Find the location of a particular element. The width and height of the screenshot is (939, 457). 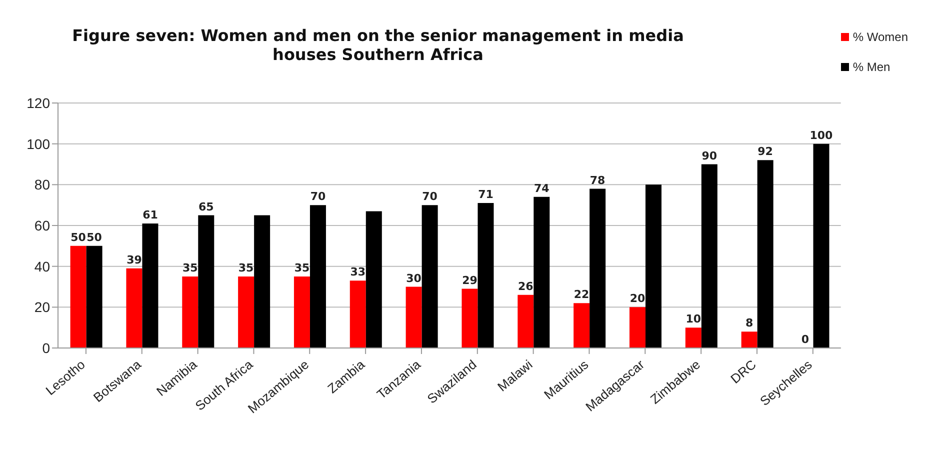

y-tick-label: 40 is located at coordinates (42, 266).